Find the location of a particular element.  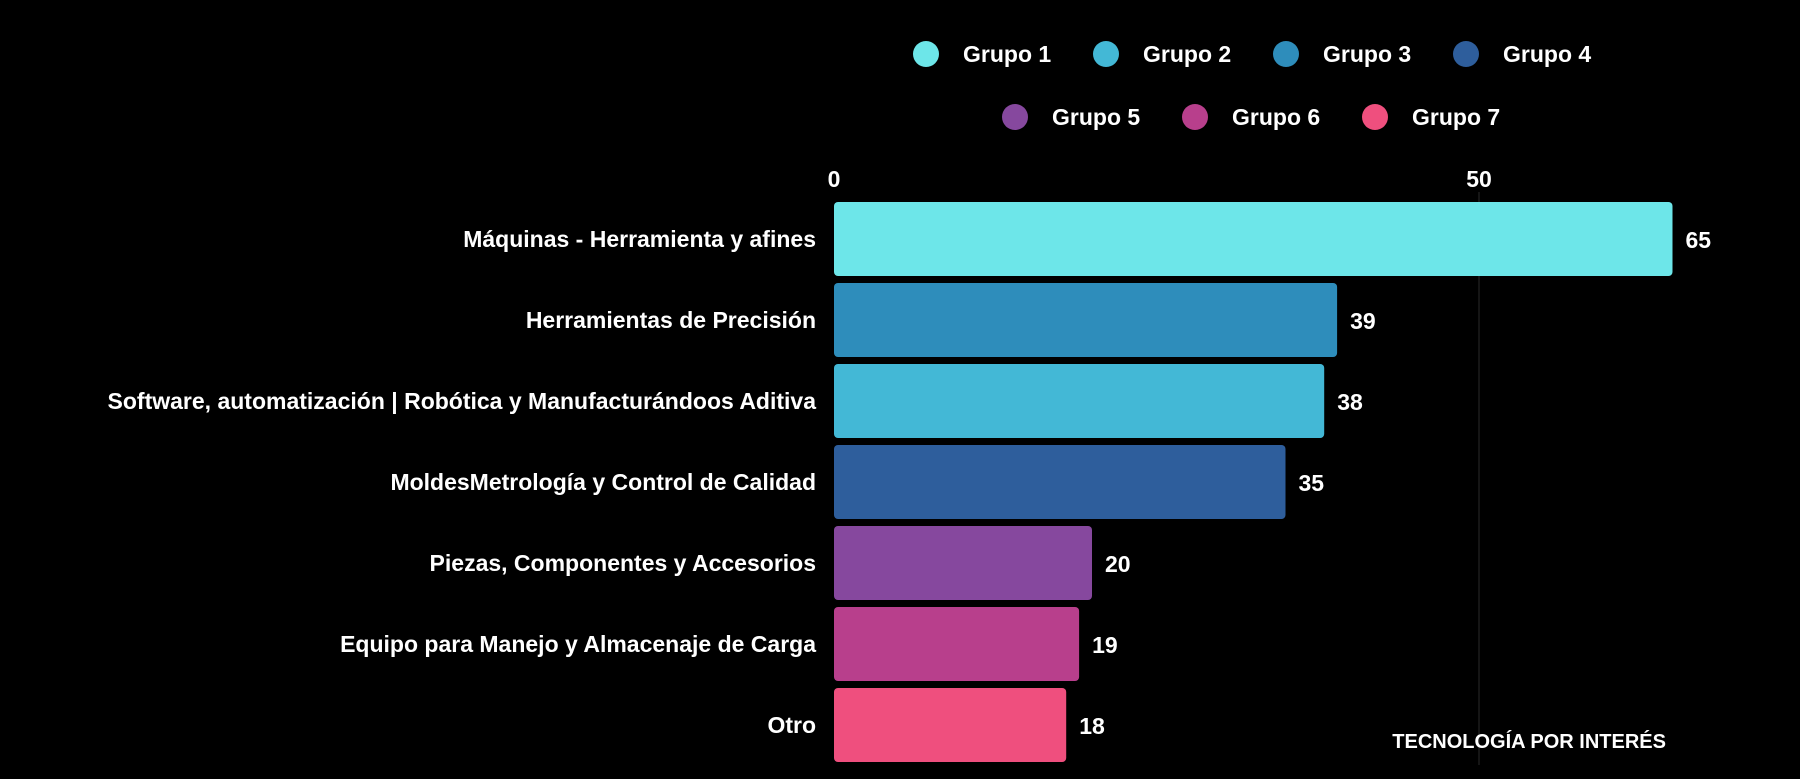

legend-item: Grupo 2 is located at coordinates (1162, 54).